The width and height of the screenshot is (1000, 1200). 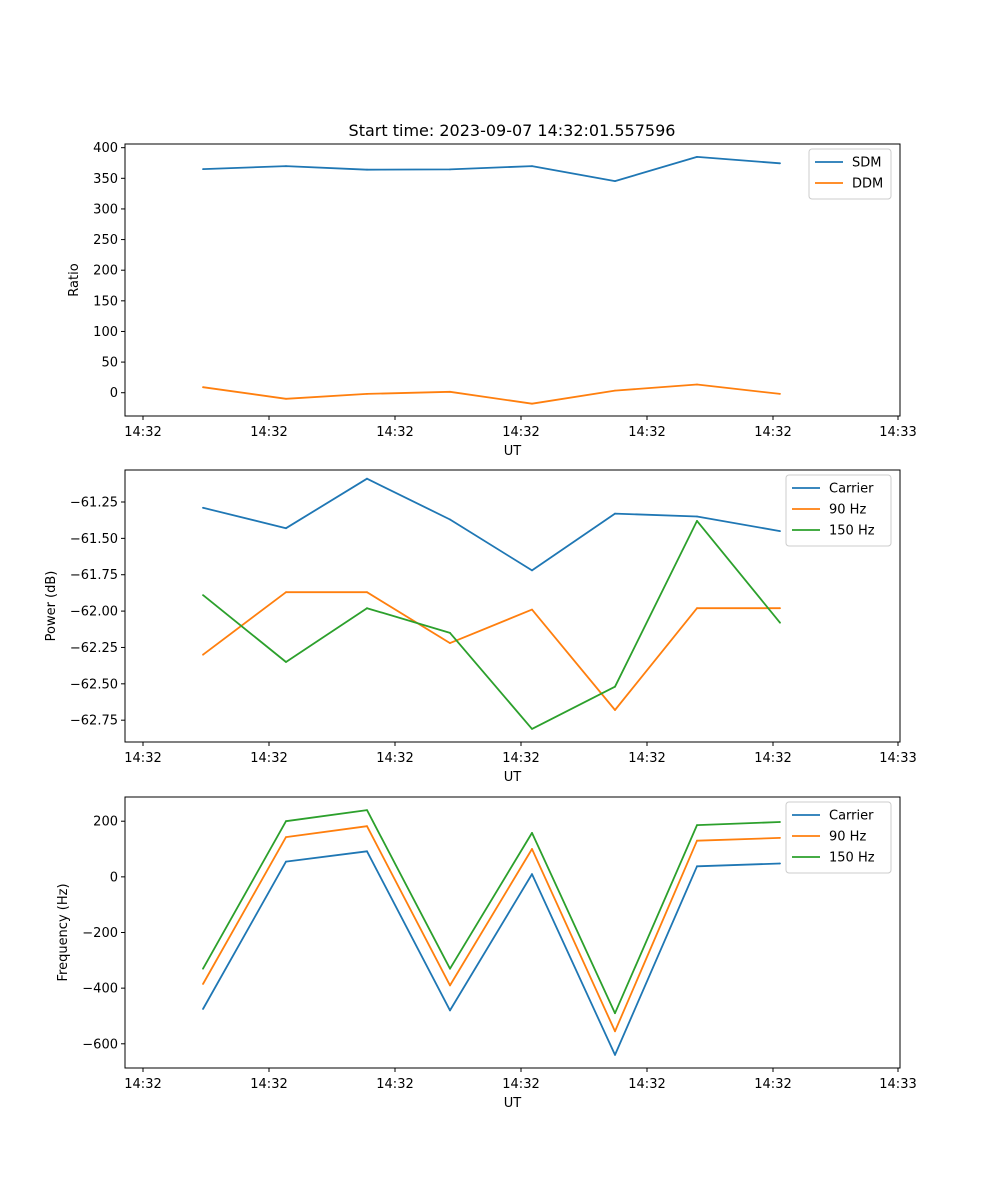 What do you see at coordinates (94, 684) in the screenshot?
I see `y-tick-label: −62.50` at bounding box center [94, 684].